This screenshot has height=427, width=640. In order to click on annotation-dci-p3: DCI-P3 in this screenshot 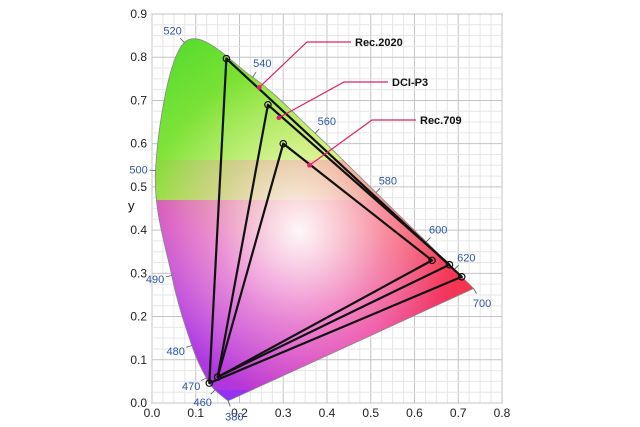, I will do `click(352, 99)`.